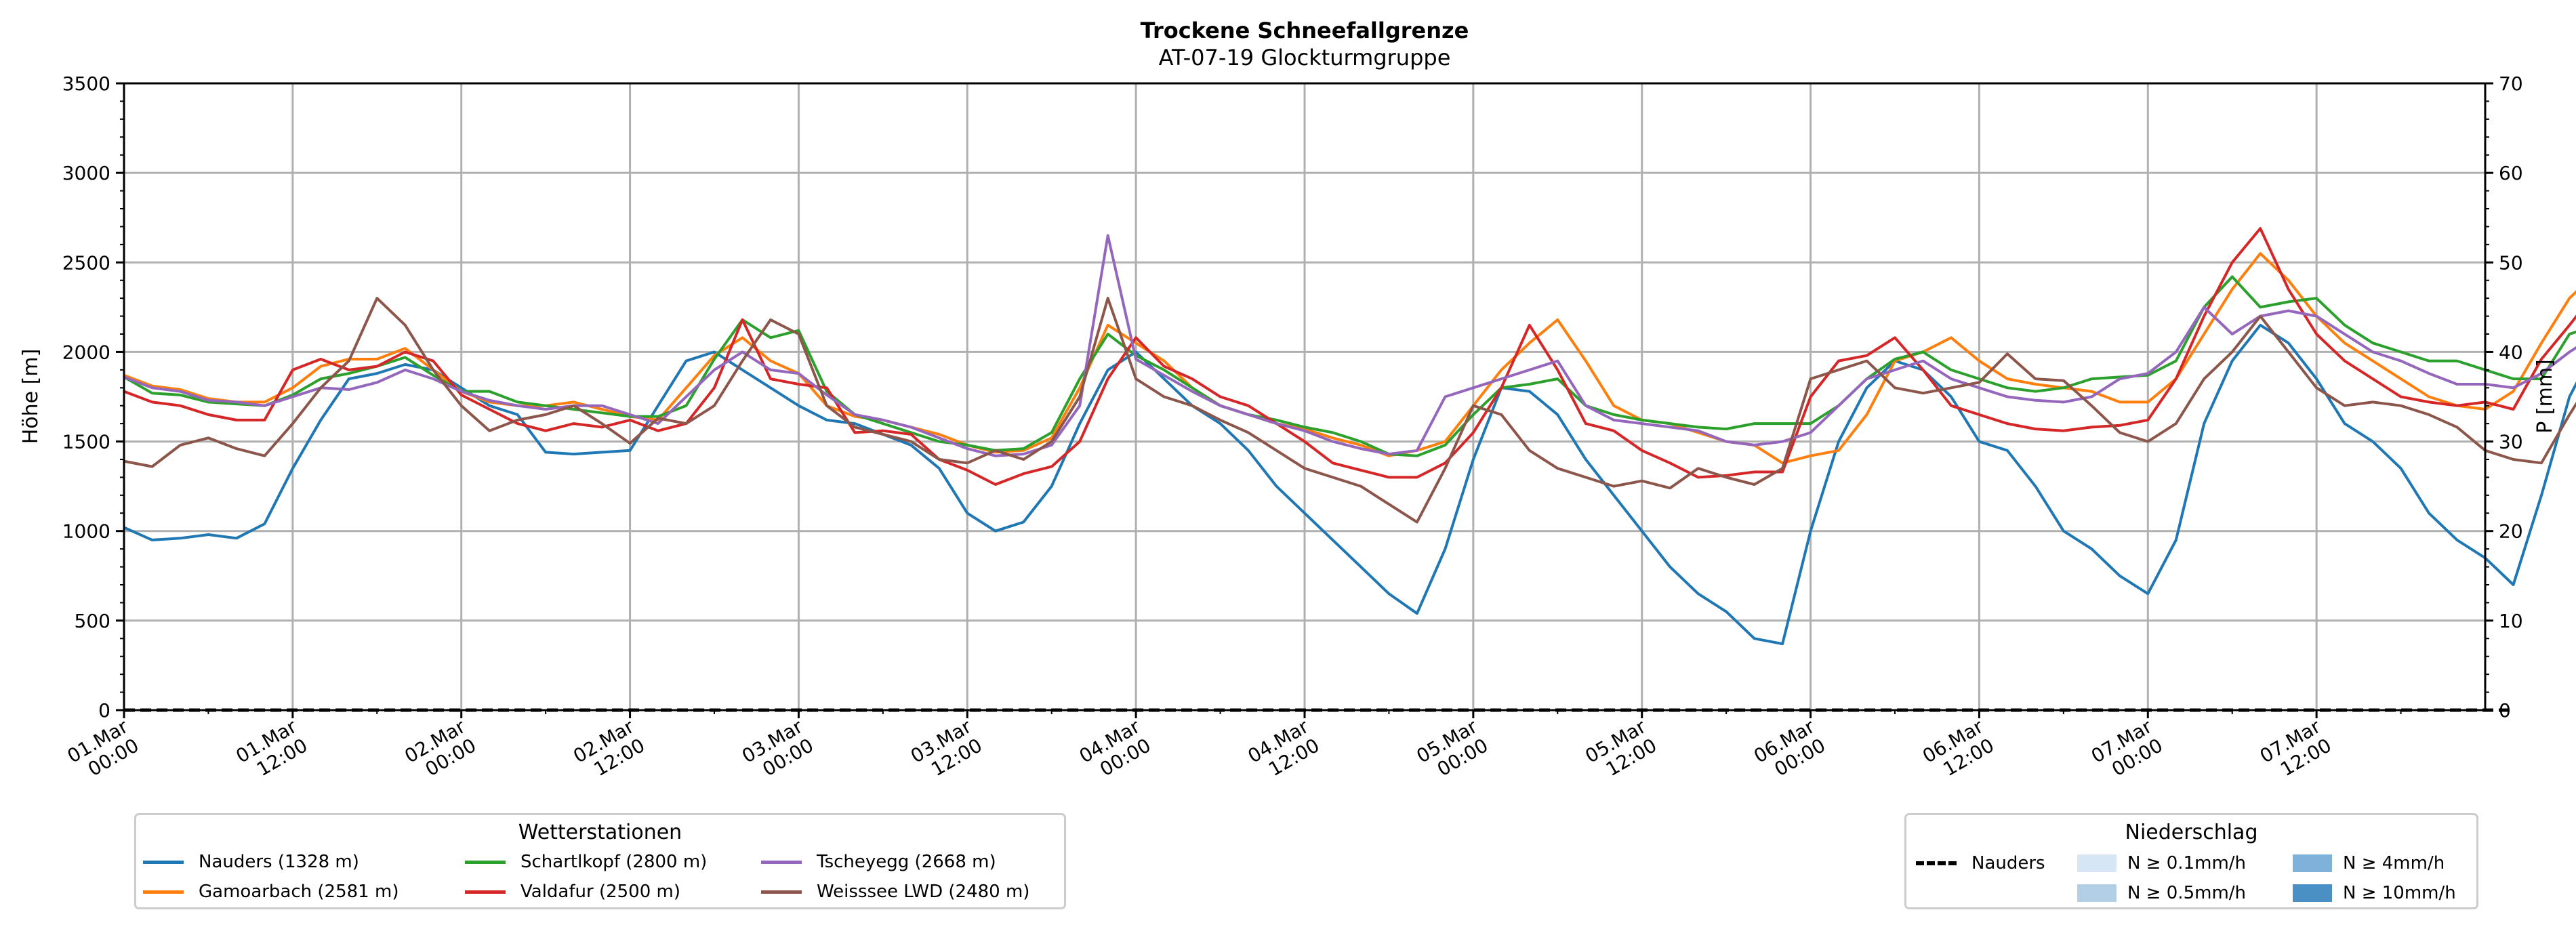 The height and width of the screenshot is (929, 2576). I want to click on y-tick-label: 500, so click(93, 621).